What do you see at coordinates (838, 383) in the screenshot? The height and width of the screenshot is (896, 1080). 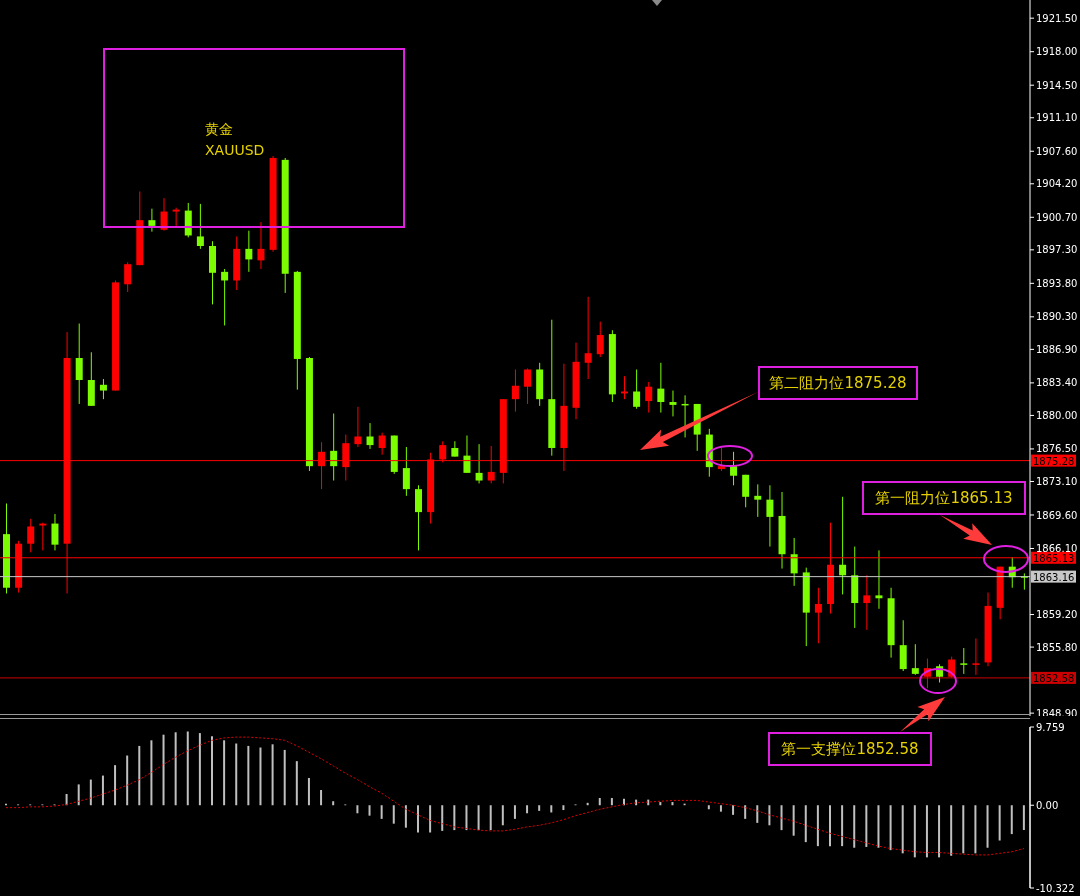 I see `annotation: 第二阻力位1875.28` at bounding box center [838, 383].